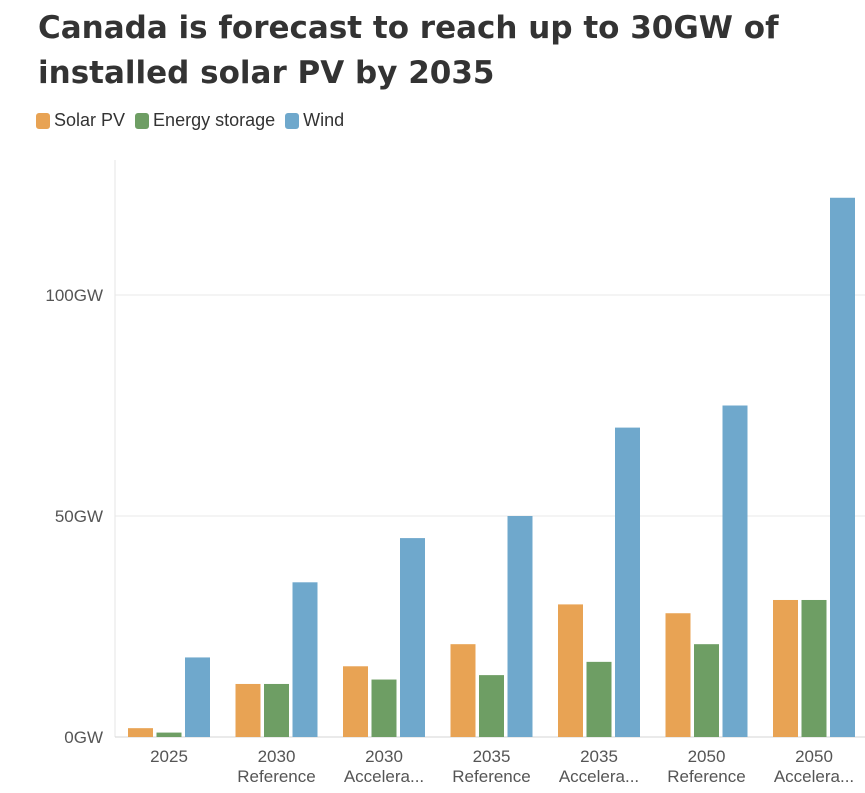  Describe the element at coordinates (43, 120) in the screenshot. I see `legend-swatch-solar-pv` at that location.